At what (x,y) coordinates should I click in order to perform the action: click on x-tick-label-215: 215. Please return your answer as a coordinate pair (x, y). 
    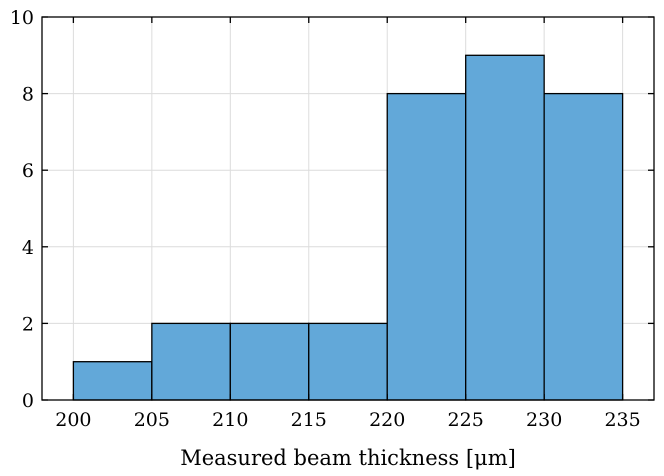
    Looking at the image, I should click on (309, 420).